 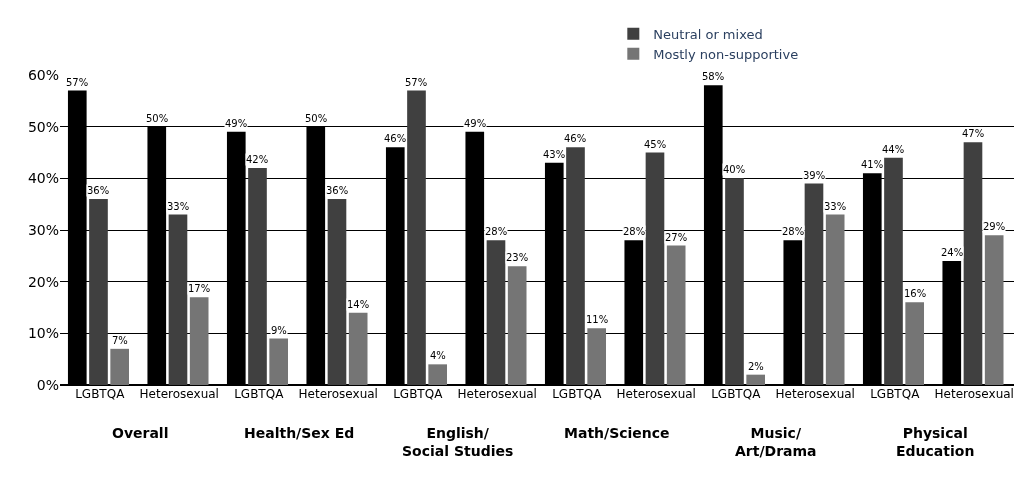 What do you see at coordinates (872, 164) in the screenshot?
I see `data-label: 41%` at bounding box center [872, 164].